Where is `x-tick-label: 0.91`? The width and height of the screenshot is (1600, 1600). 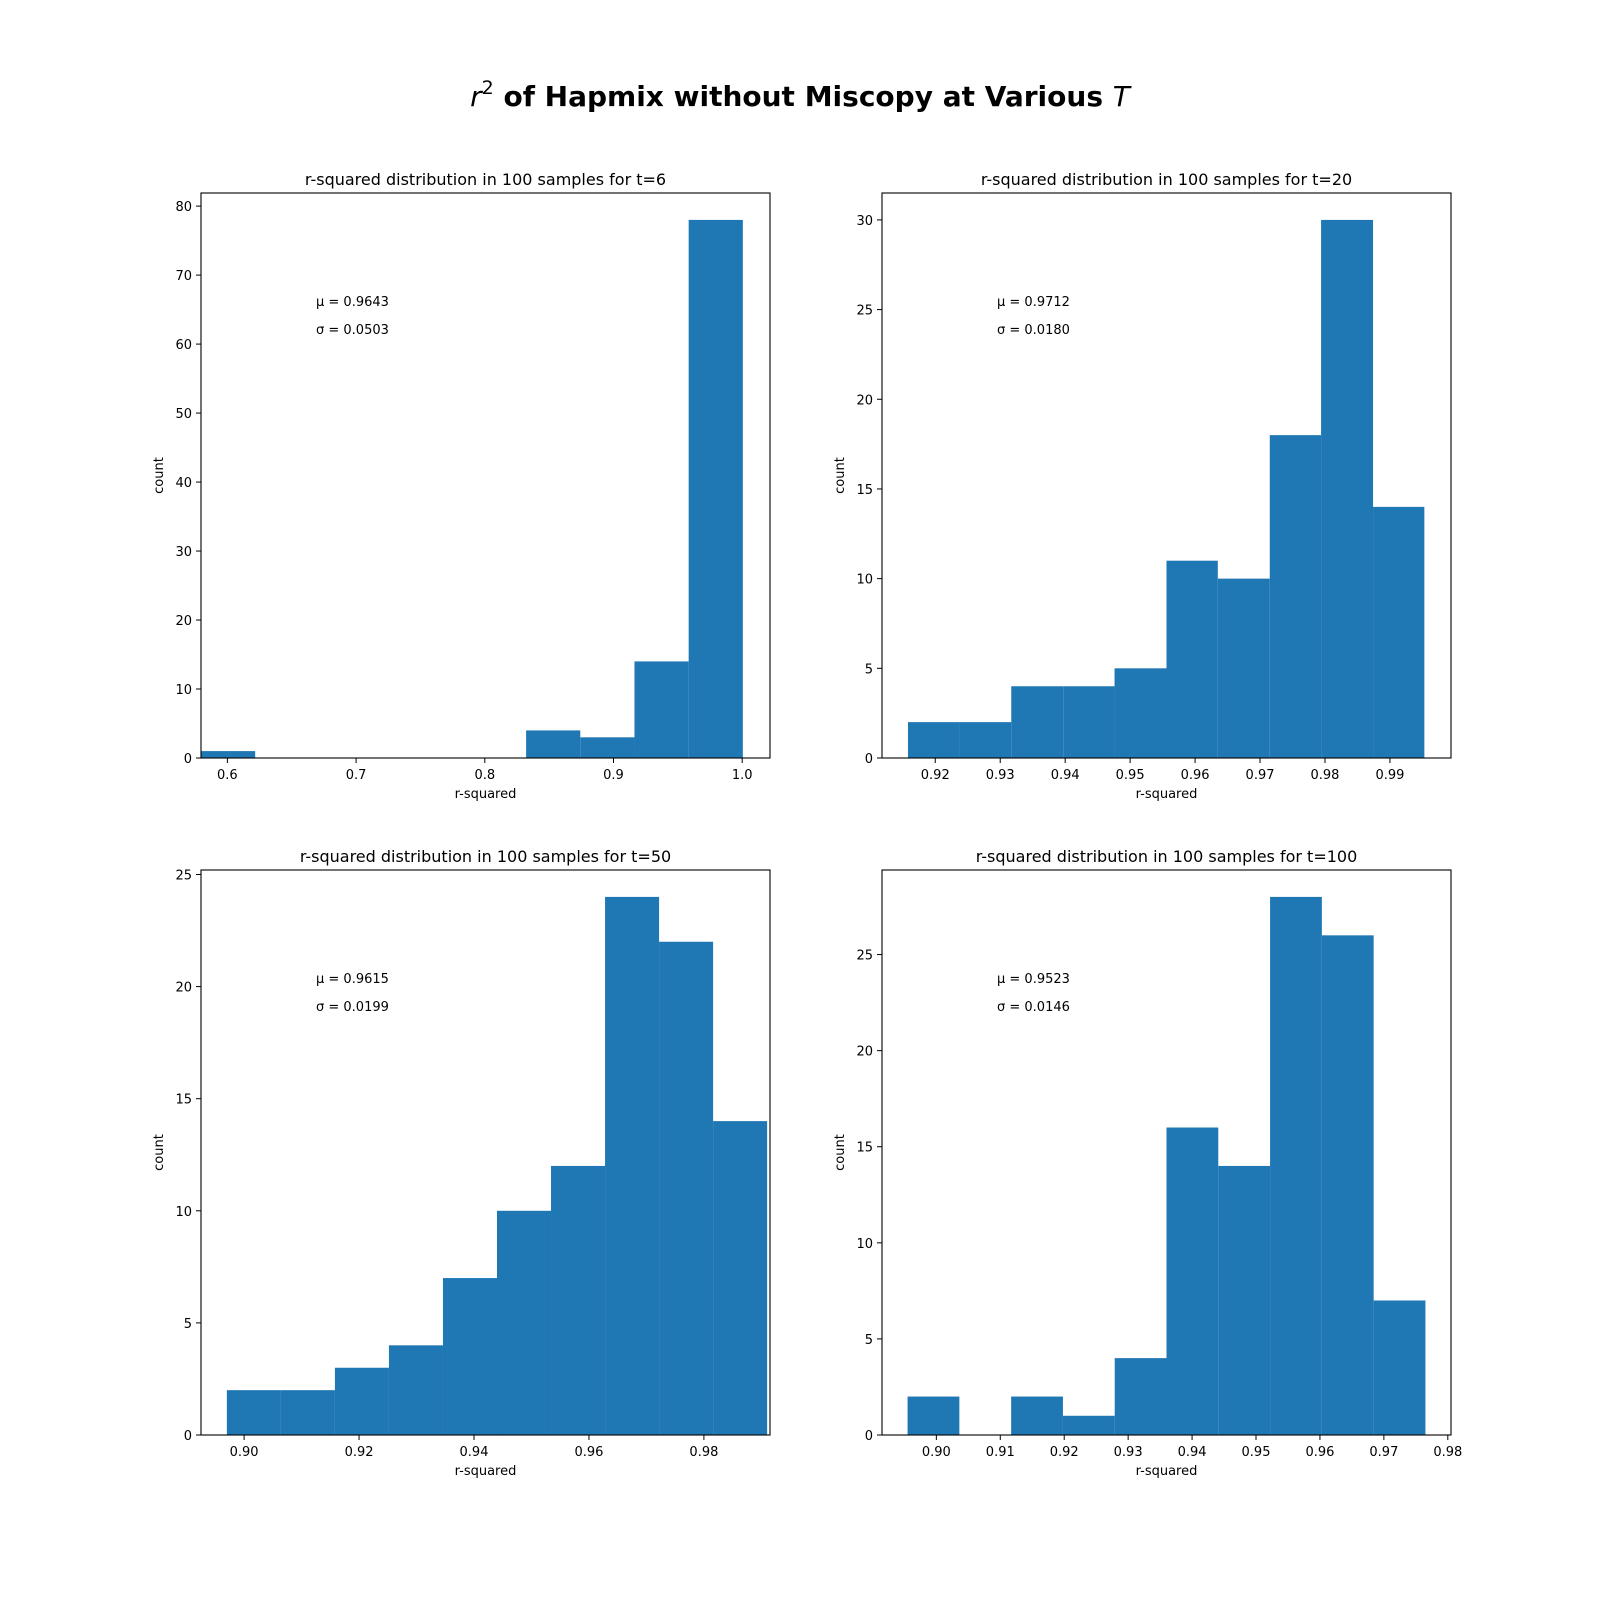 x-tick-label: 0.91 is located at coordinates (1000, 1452).